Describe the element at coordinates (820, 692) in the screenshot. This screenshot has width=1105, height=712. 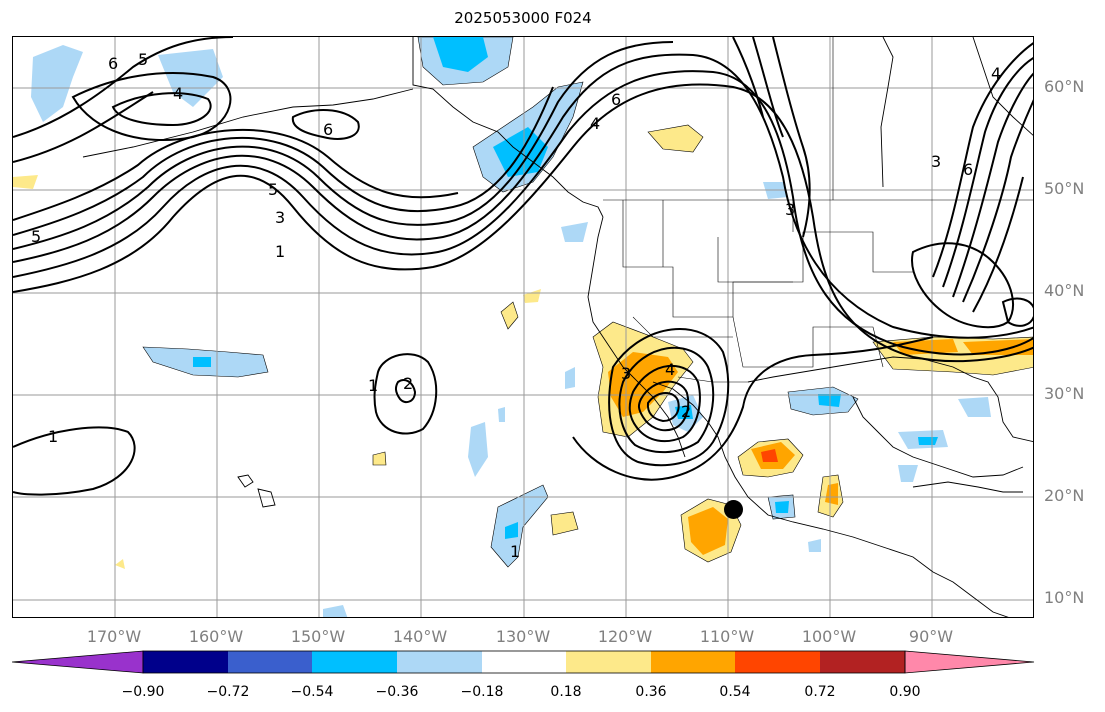
I see `colorbar-tick: 0.72` at that location.